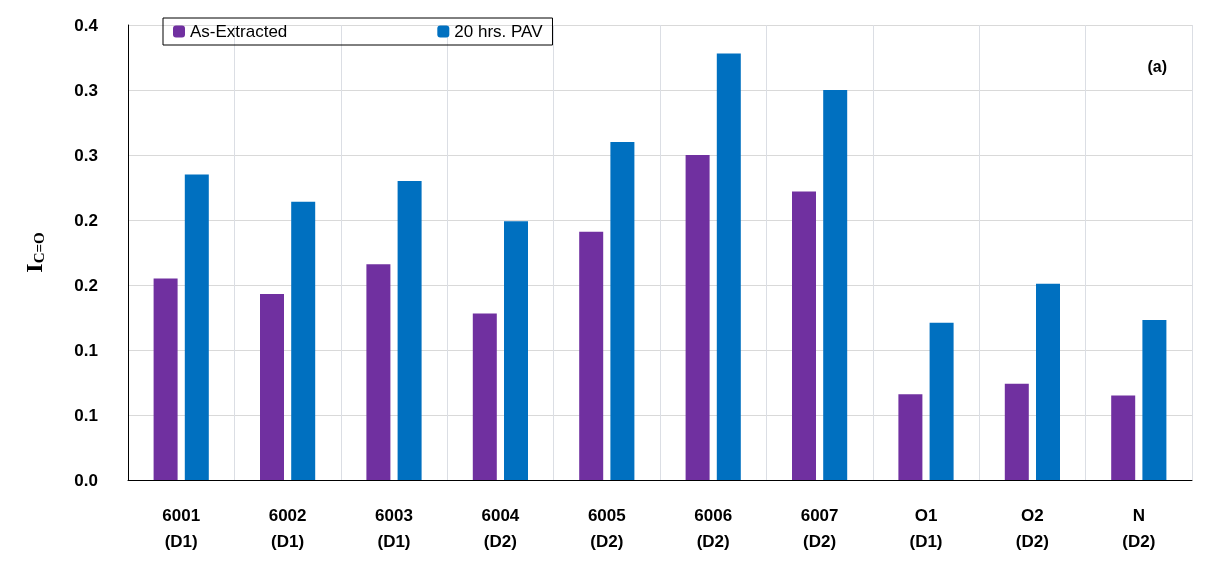  I want to click on legend-label: As-Extracted, so click(239, 31).